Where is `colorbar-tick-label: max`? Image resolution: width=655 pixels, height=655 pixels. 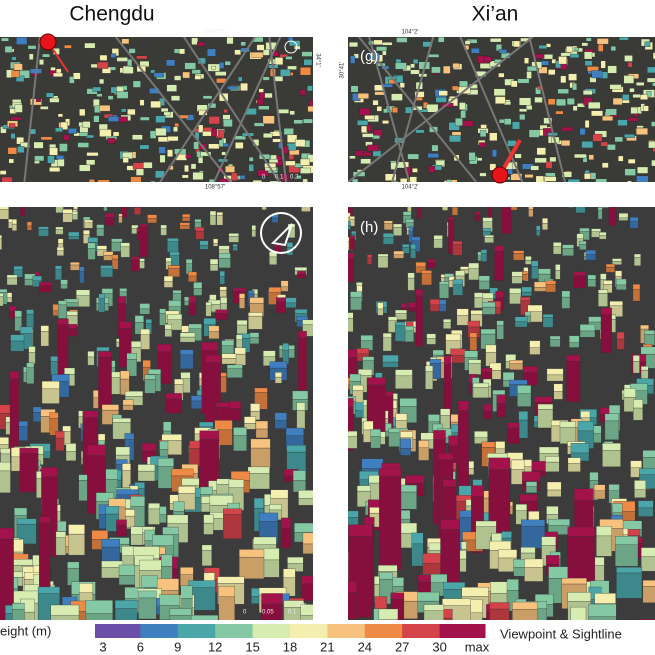
colorbar-tick-label: max is located at coordinates (477, 646).